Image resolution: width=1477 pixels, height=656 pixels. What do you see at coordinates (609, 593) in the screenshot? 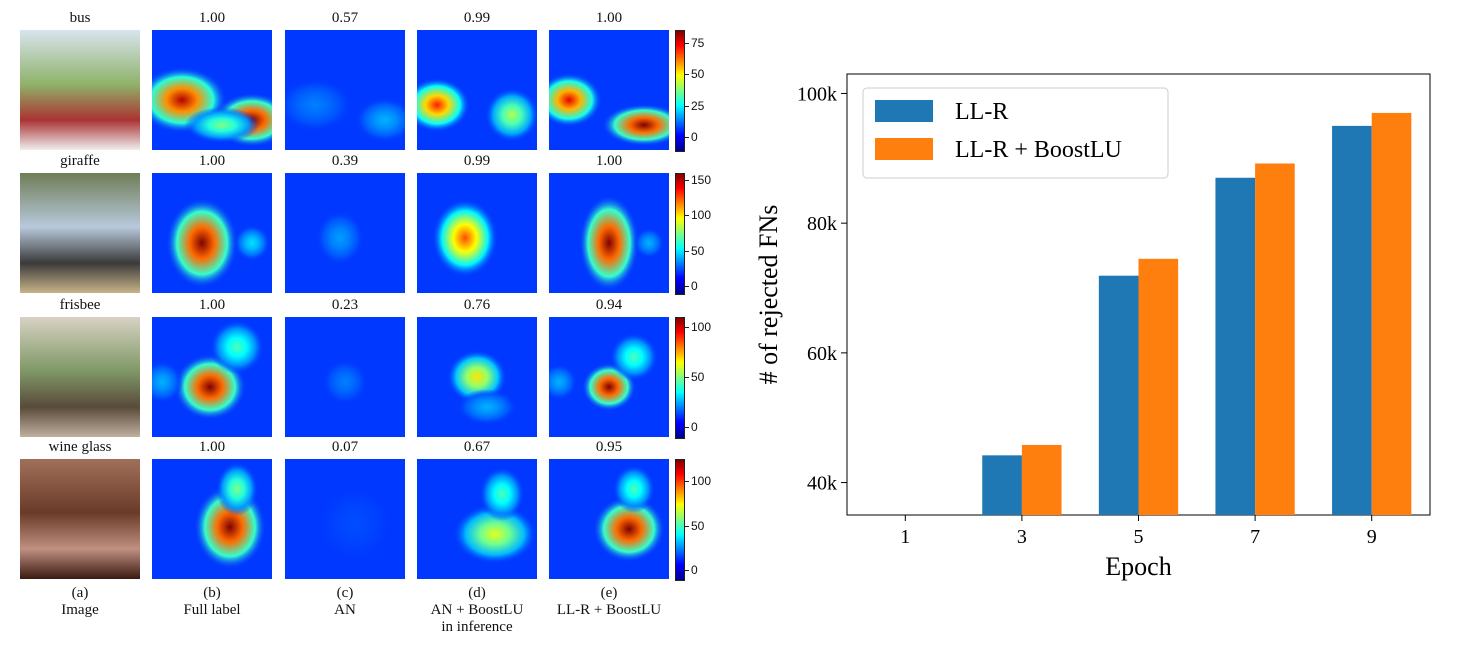
I see `column-letter: (e)` at bounding box center [609, 593].